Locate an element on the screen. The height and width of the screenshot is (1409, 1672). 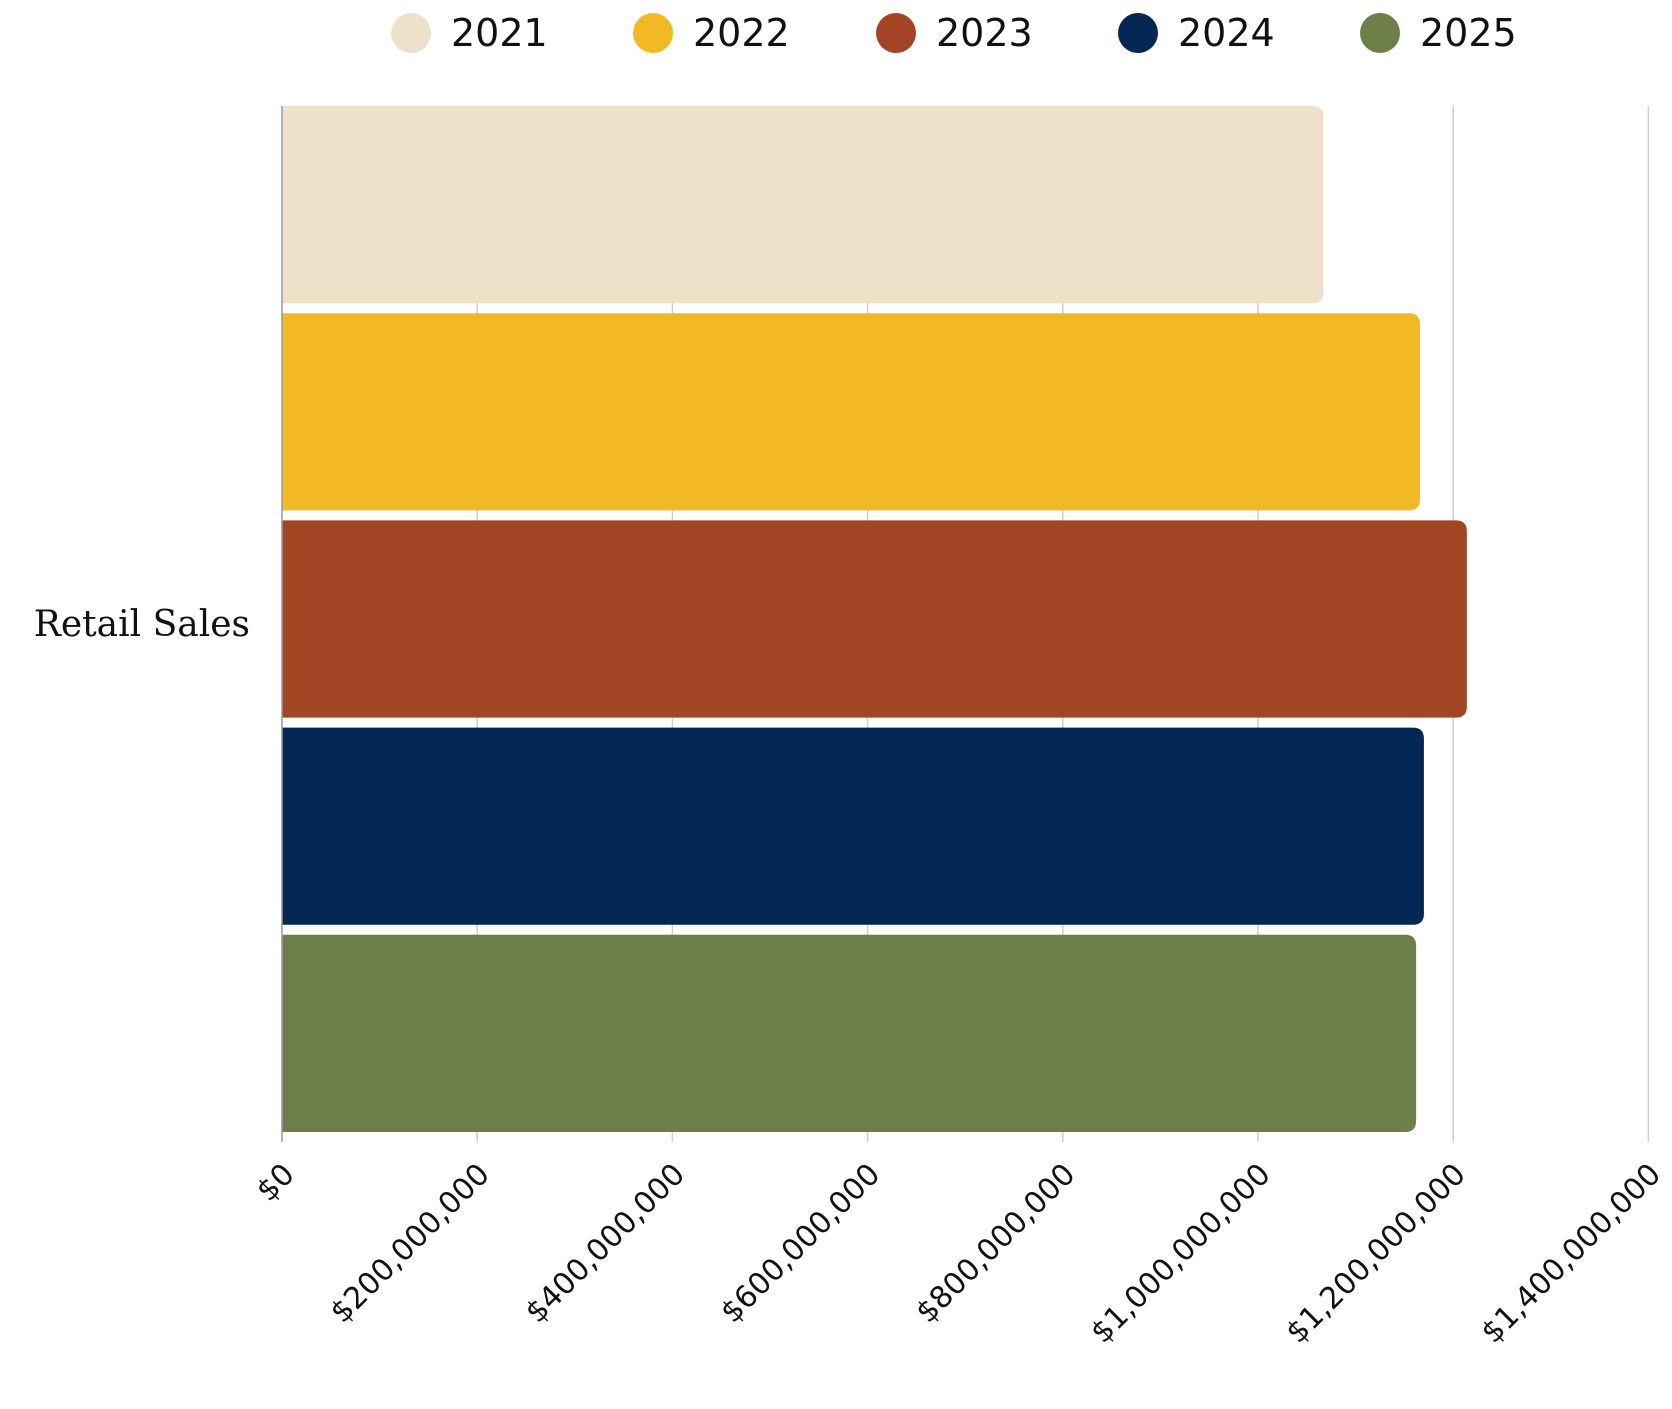
legend-item-2025: 2025 is located at coordinates (1438, 33).